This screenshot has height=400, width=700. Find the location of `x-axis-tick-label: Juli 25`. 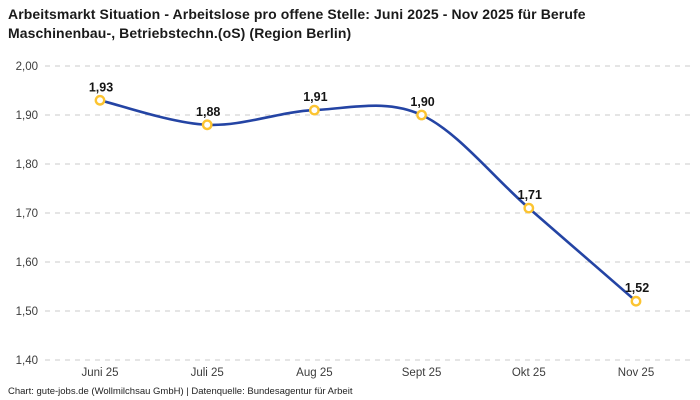

x-axis-tick-label: Juli 25 is located at coordinates (207, 373).